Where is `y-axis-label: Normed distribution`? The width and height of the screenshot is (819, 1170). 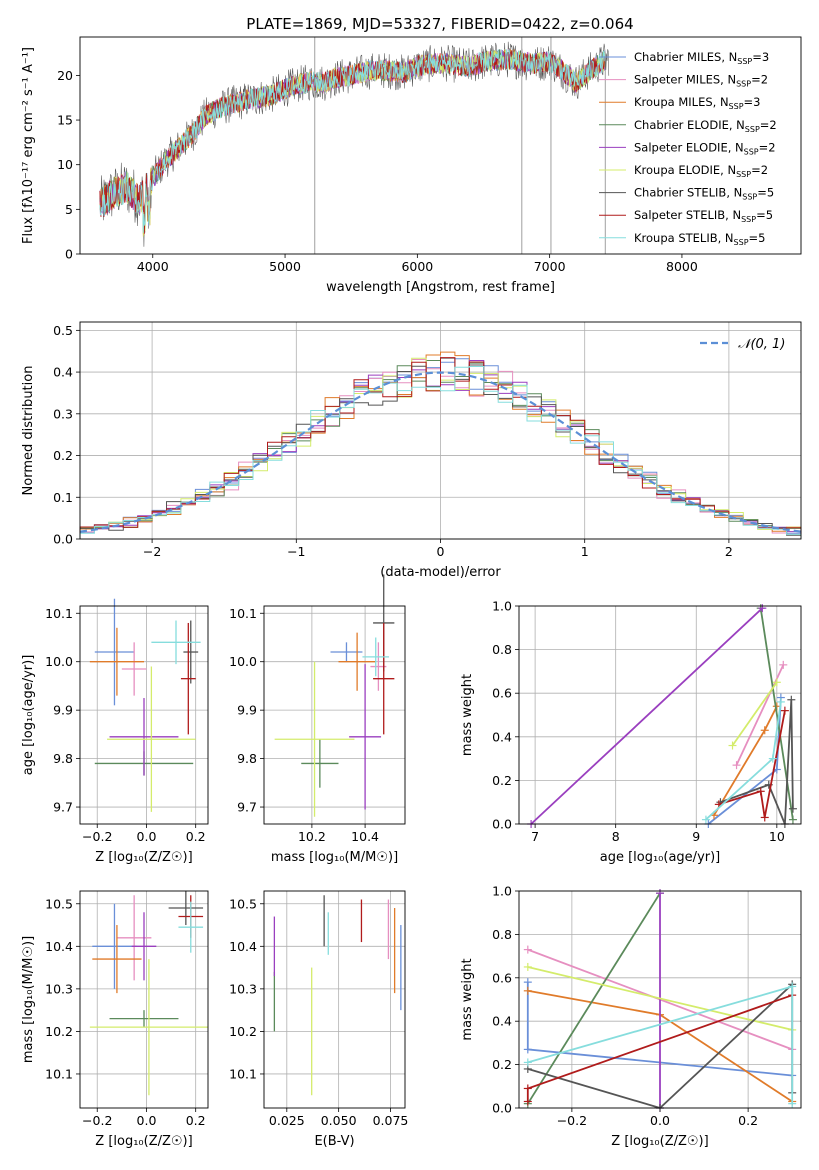
y-axis-label: Normed distribution is located at coordinates (28, 431).